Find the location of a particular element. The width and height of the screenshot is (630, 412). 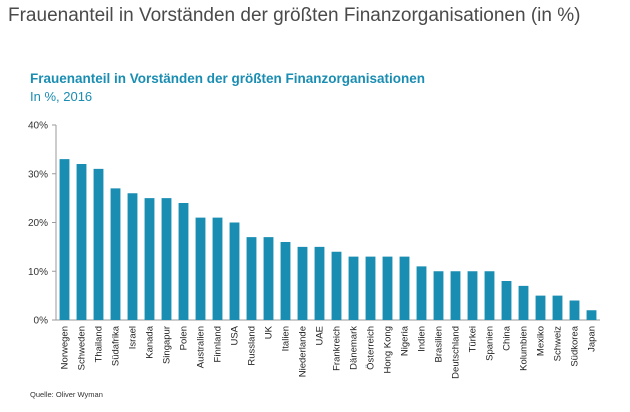

x-tick-label: Russland is located at coordinates (252, 346).